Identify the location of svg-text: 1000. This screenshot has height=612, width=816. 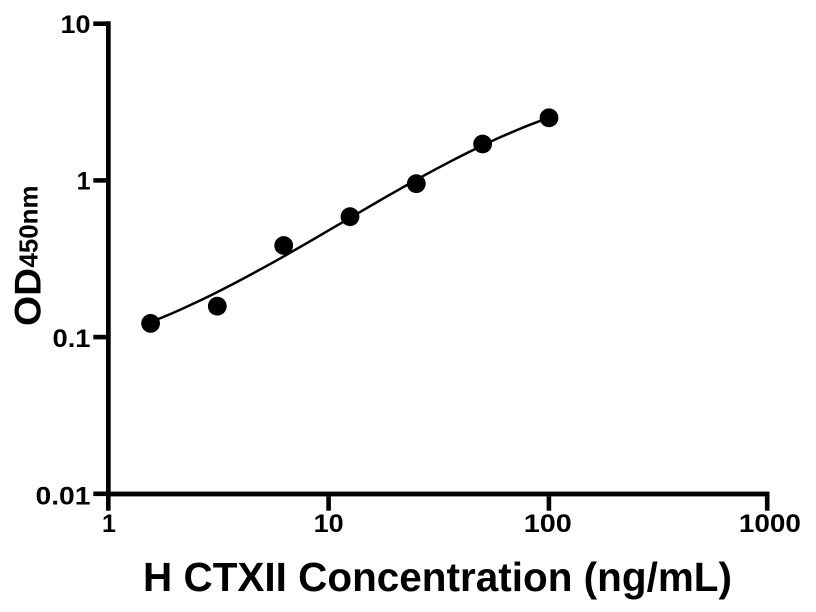
(770, 524).